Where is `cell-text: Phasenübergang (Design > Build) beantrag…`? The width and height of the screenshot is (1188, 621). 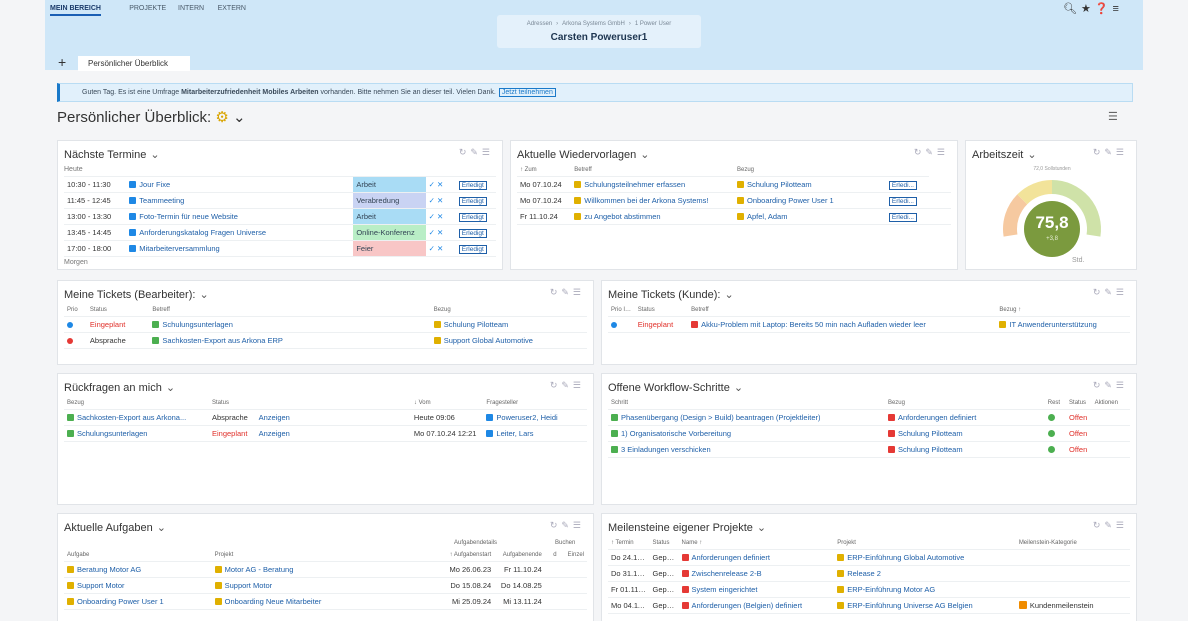
cell-text: Phasenübergang (Design > Build) beantrag… is located at coordinates (721, 417).